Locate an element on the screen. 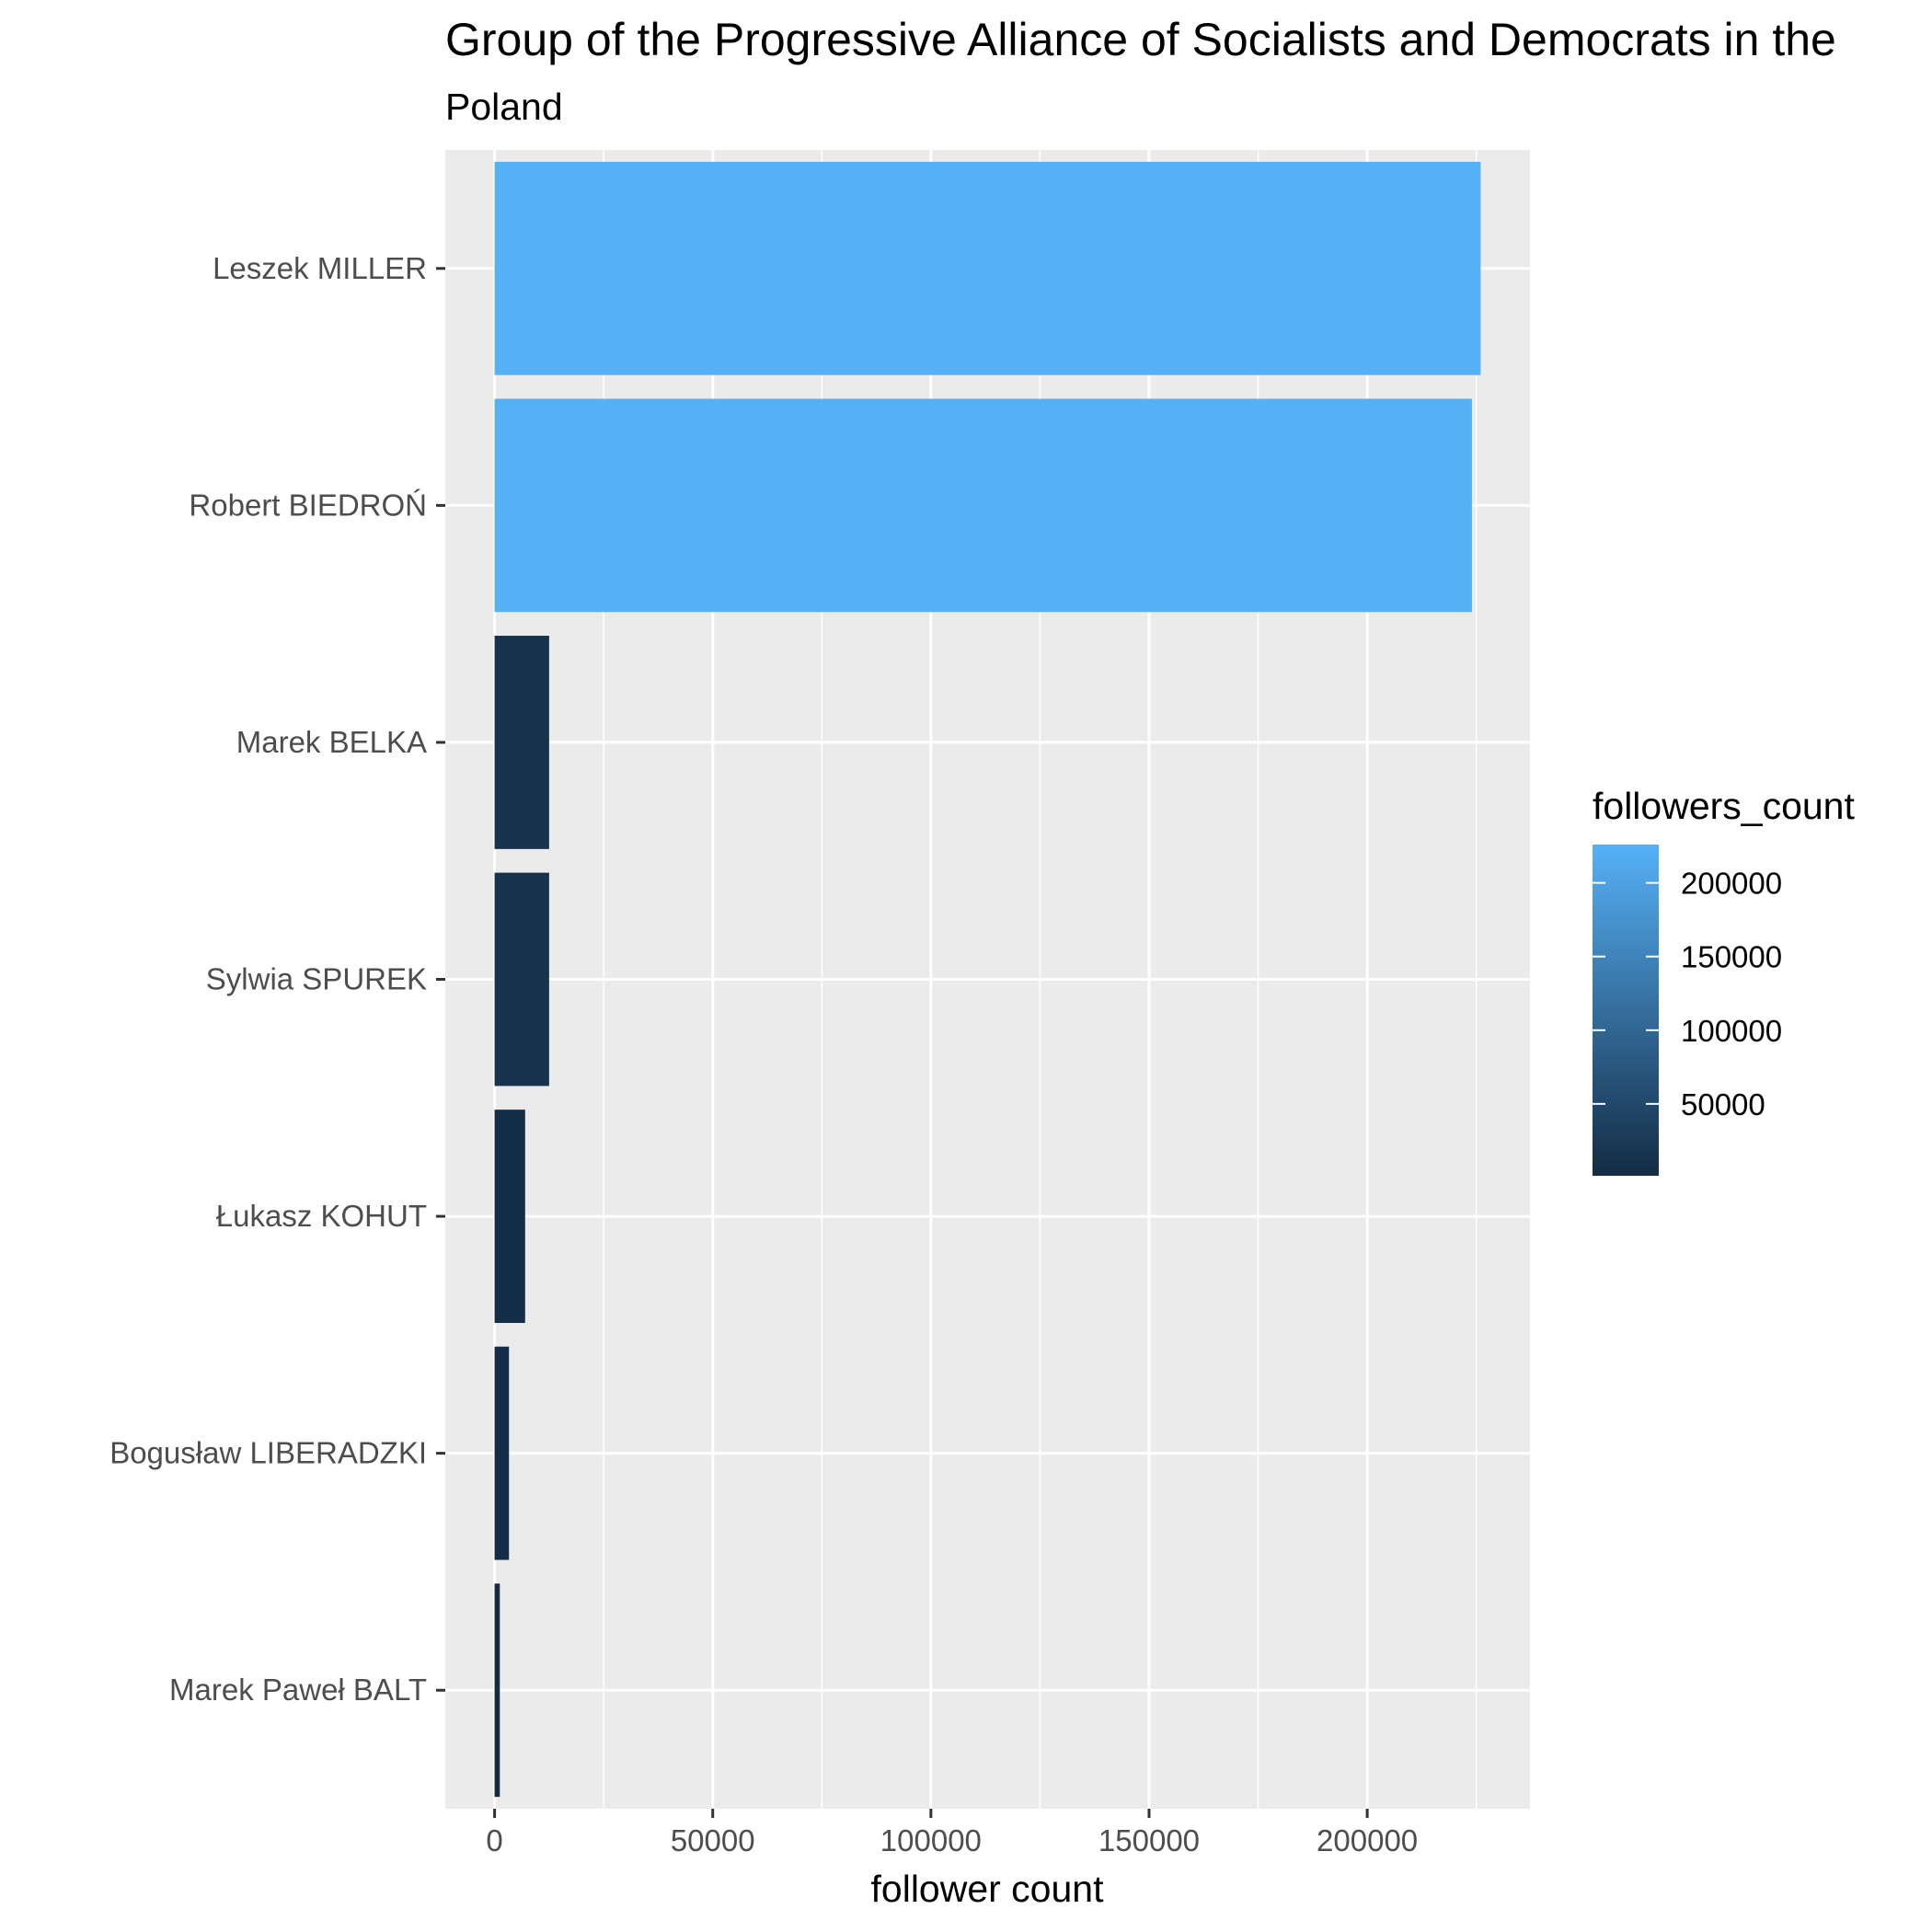  x-tick-label: 100000 is located at coordinates (931, 1840).